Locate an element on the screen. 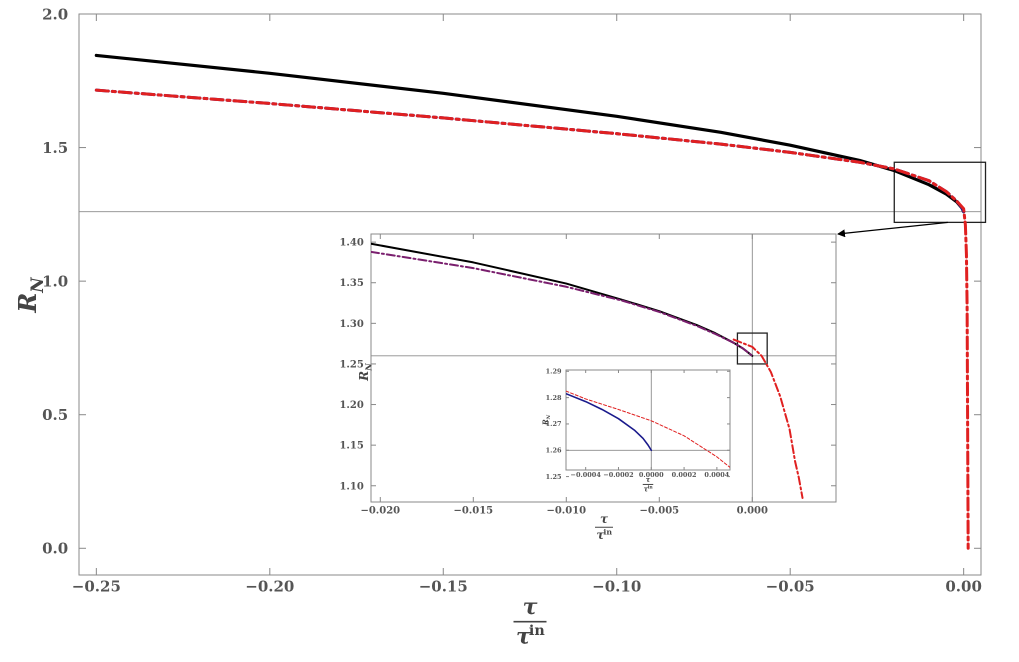 Image resolution: width=1019 pixels, height=662 pixels. inset1-series-red-dashdot is located at coordinates (768, 418).